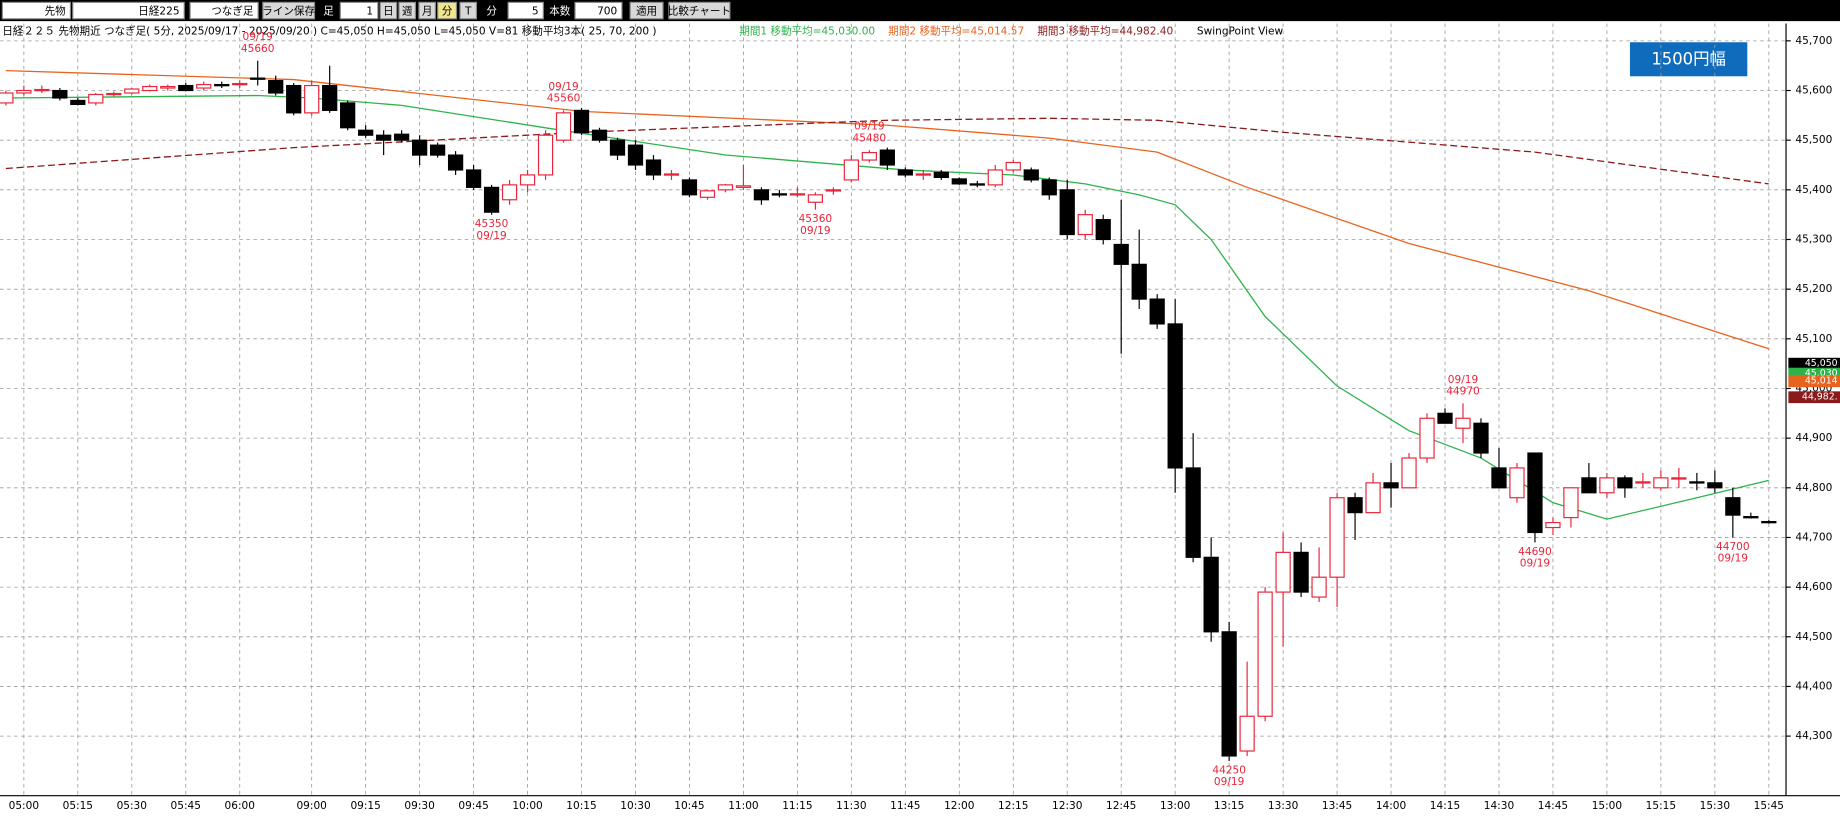 This screenshot has width=1840, height=818. I want to click on y-tick-label: 44,500, so click(1813, 637).